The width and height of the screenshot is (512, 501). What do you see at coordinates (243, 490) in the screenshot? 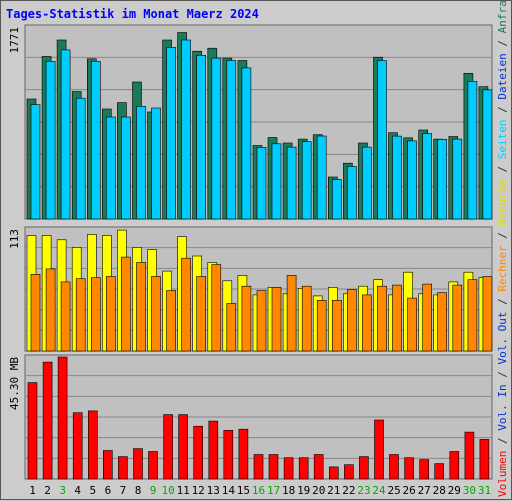
I see `x-tick-label-day-15: 15` at bounding box center [243, 490].